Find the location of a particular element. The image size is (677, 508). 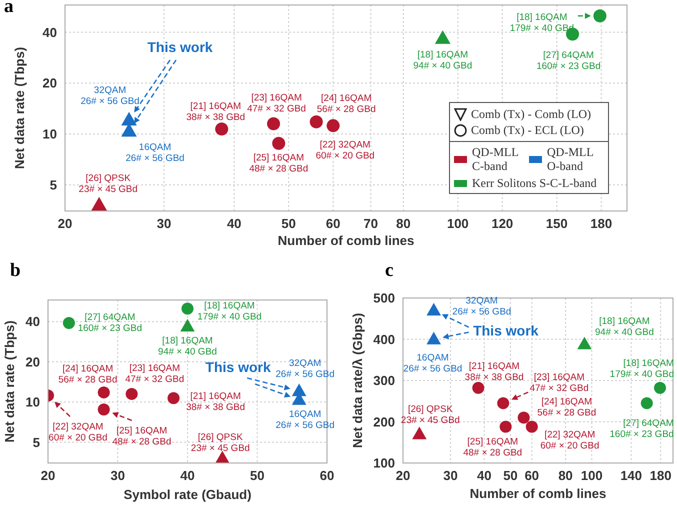

y-tick-label: 300 is located at coordinates (384, 380).